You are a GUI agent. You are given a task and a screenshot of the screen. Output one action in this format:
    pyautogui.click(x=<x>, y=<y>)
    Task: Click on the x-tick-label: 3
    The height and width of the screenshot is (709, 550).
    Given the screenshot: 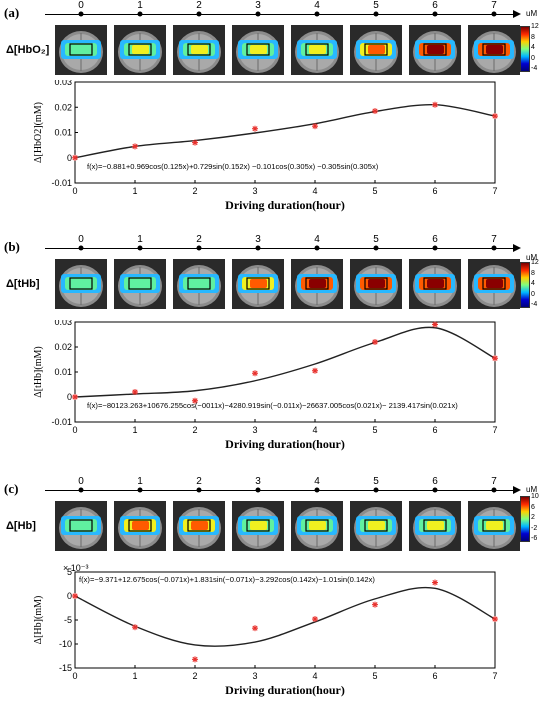 What is the action you would take?
    pyautogui.click(x=254, y=430)
    